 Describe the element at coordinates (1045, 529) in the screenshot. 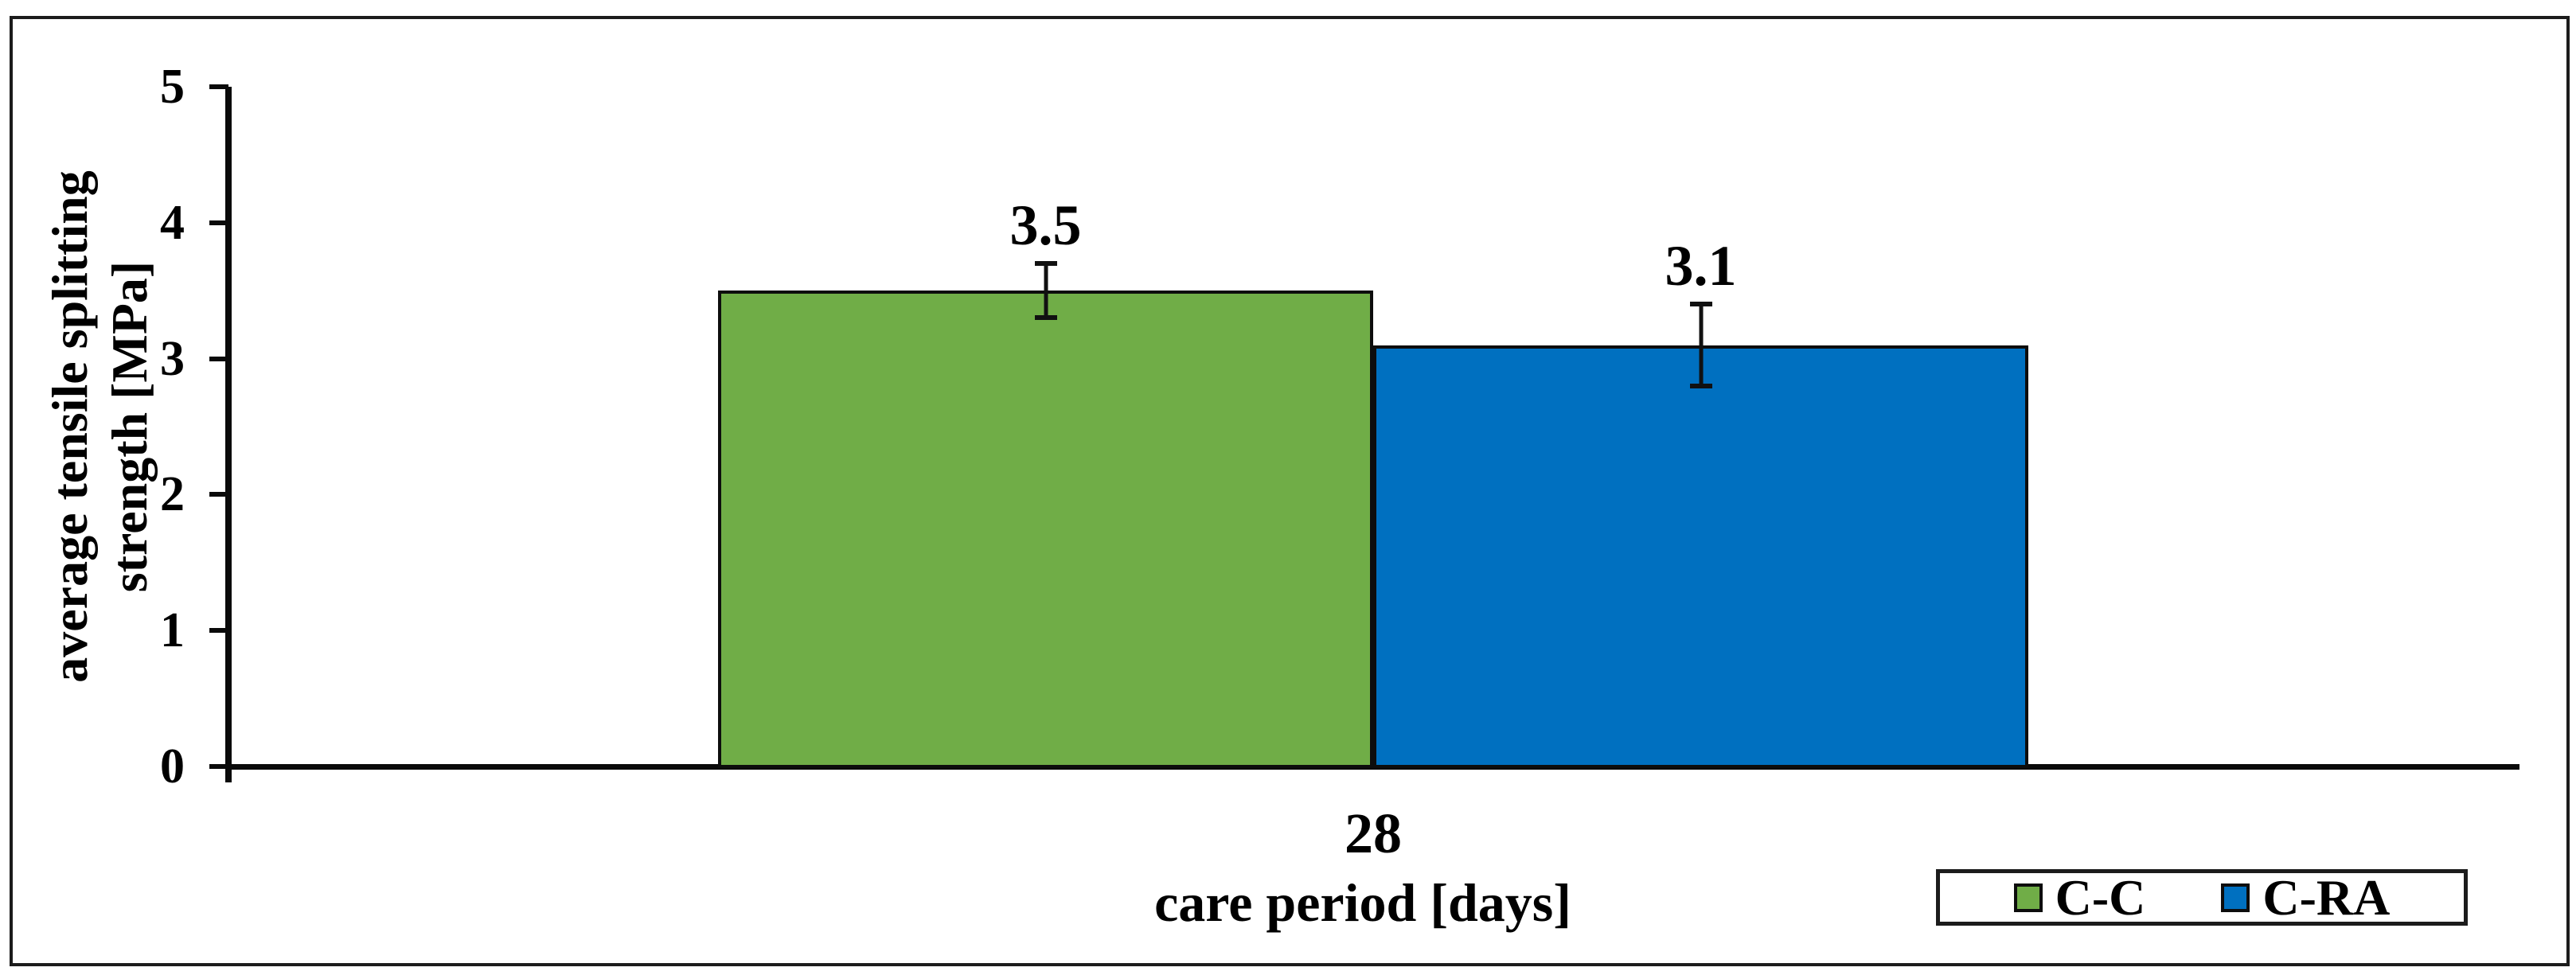

I see `bar-c-c` at that location.